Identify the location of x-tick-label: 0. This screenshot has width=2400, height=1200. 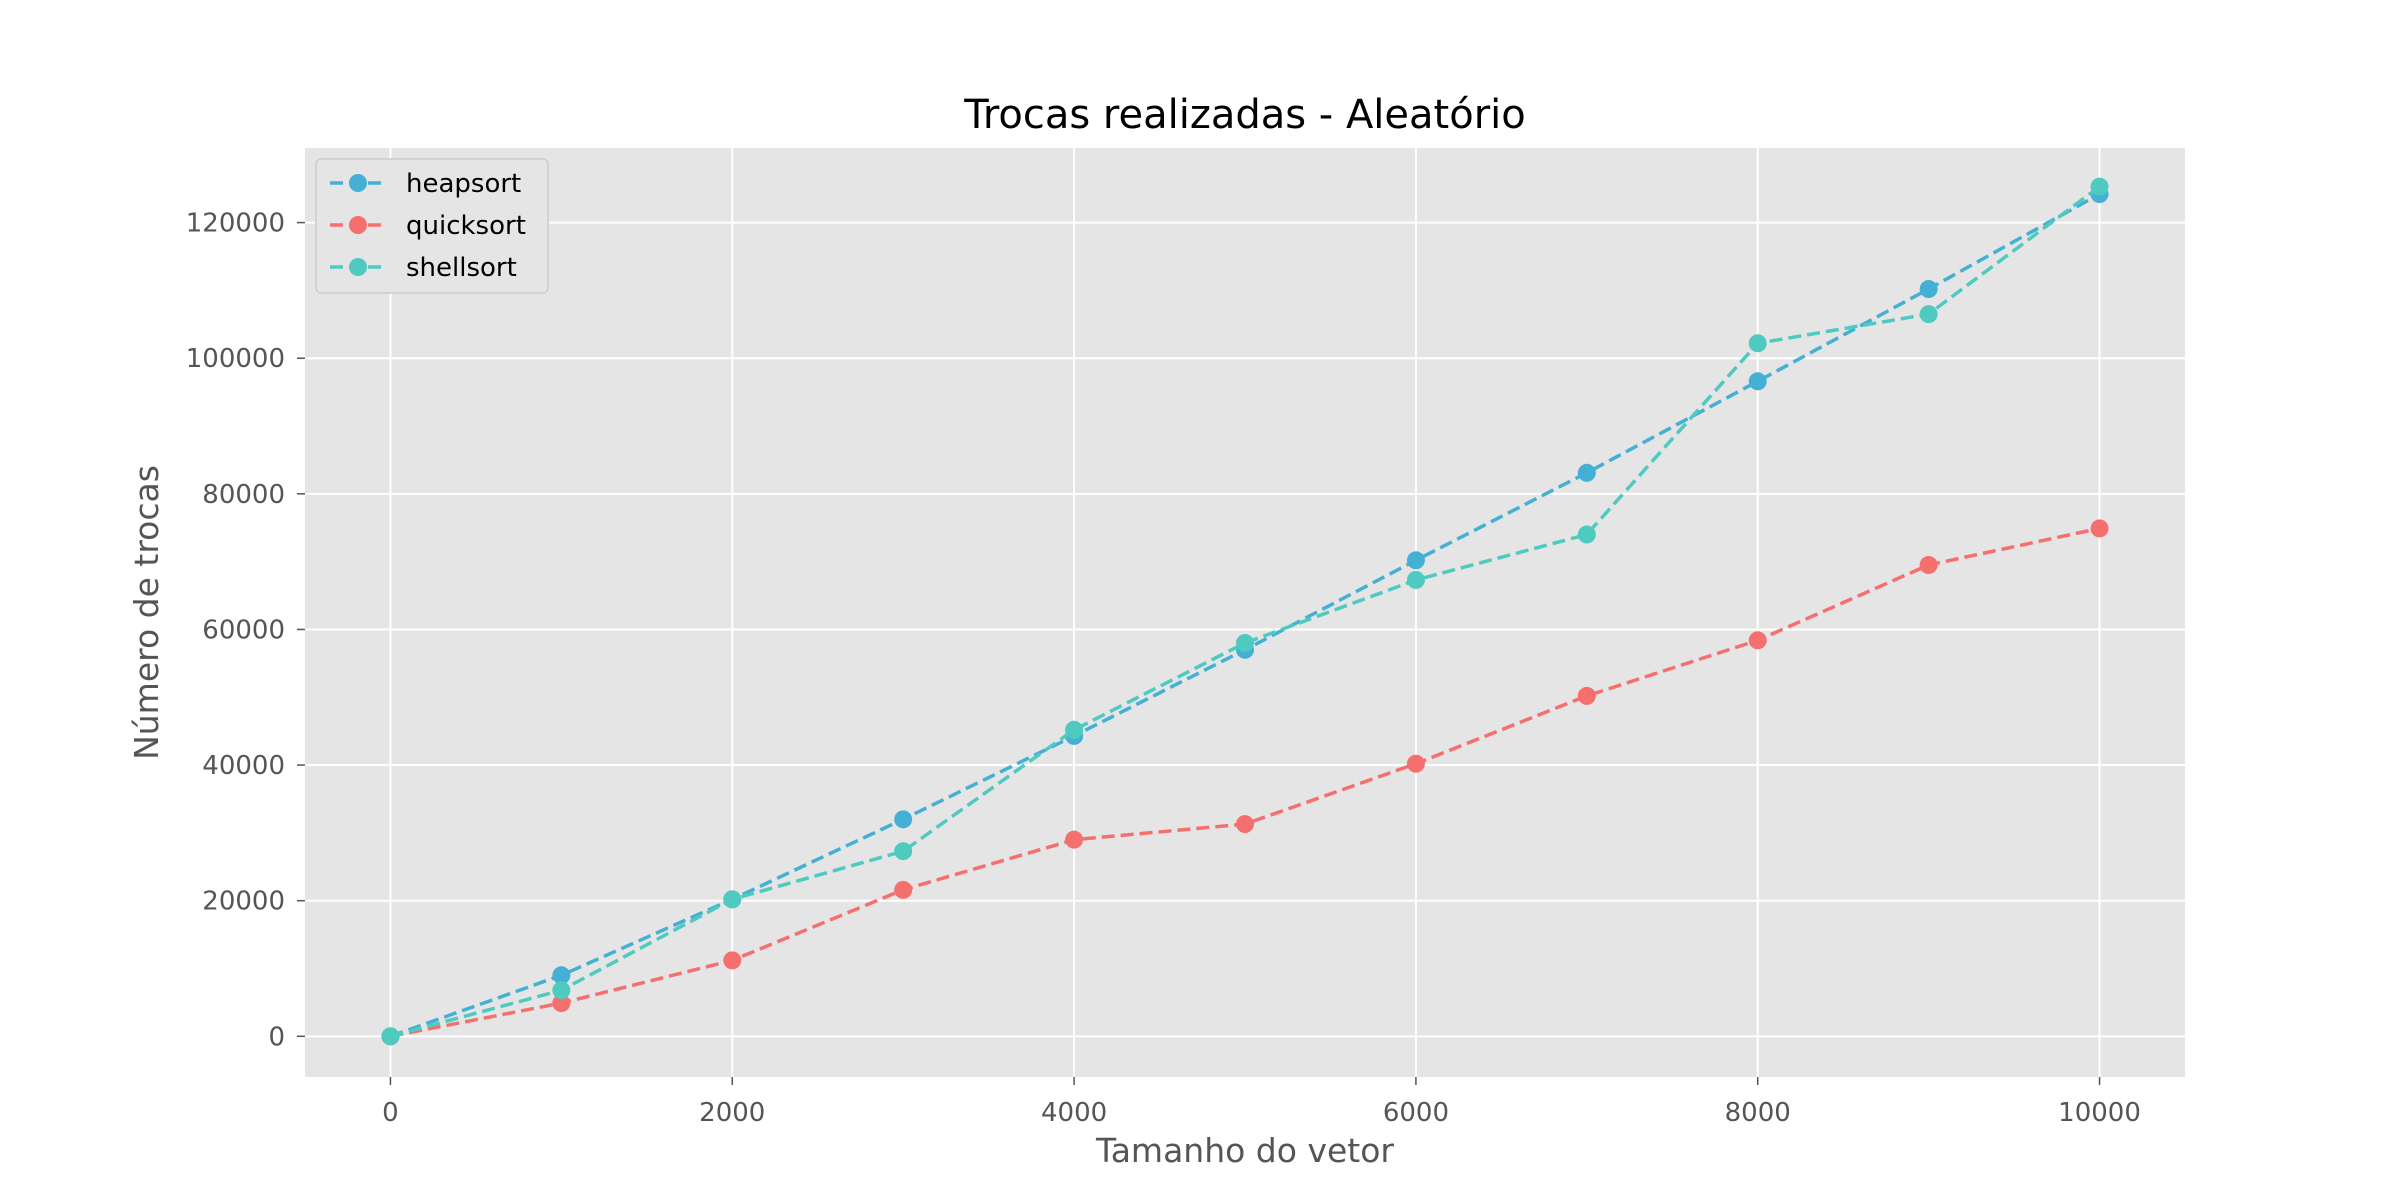
(390, 1113).